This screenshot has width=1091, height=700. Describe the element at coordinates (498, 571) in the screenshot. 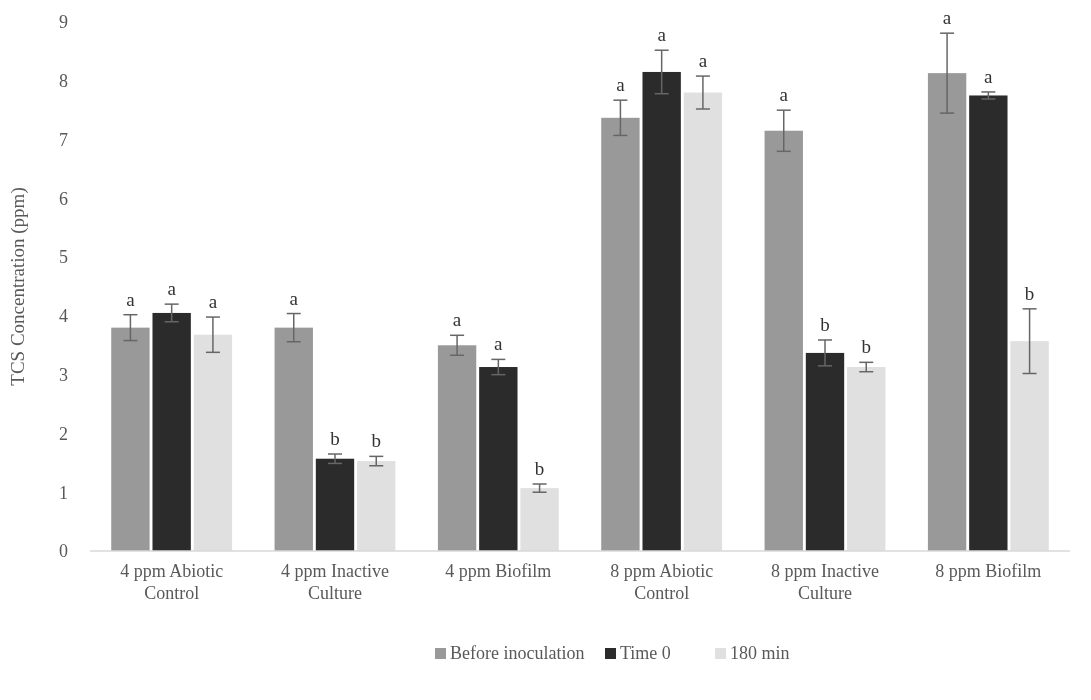

I see `x-tick-label: 4 ppm Biofilm` at that location.